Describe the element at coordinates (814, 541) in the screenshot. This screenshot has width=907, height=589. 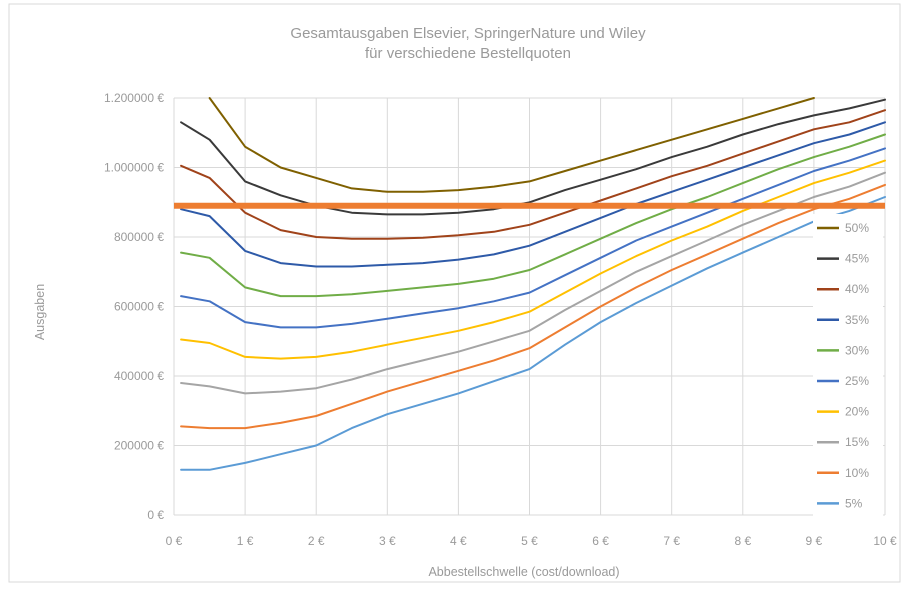
I see `x-tick-label: 9 €` at that location.